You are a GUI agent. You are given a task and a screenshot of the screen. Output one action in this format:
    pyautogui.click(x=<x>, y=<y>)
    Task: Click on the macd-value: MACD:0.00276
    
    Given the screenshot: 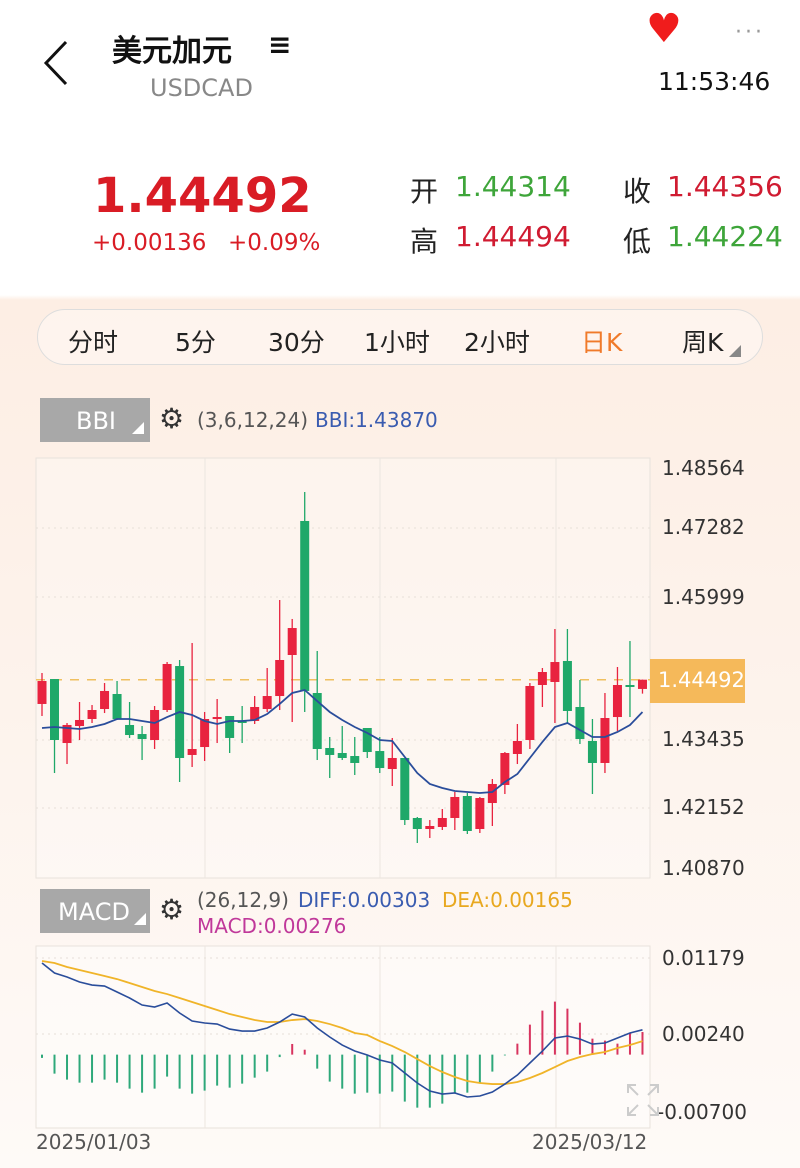 What is the action you would take?
    pyautogui.click(x=272, y=926)
    